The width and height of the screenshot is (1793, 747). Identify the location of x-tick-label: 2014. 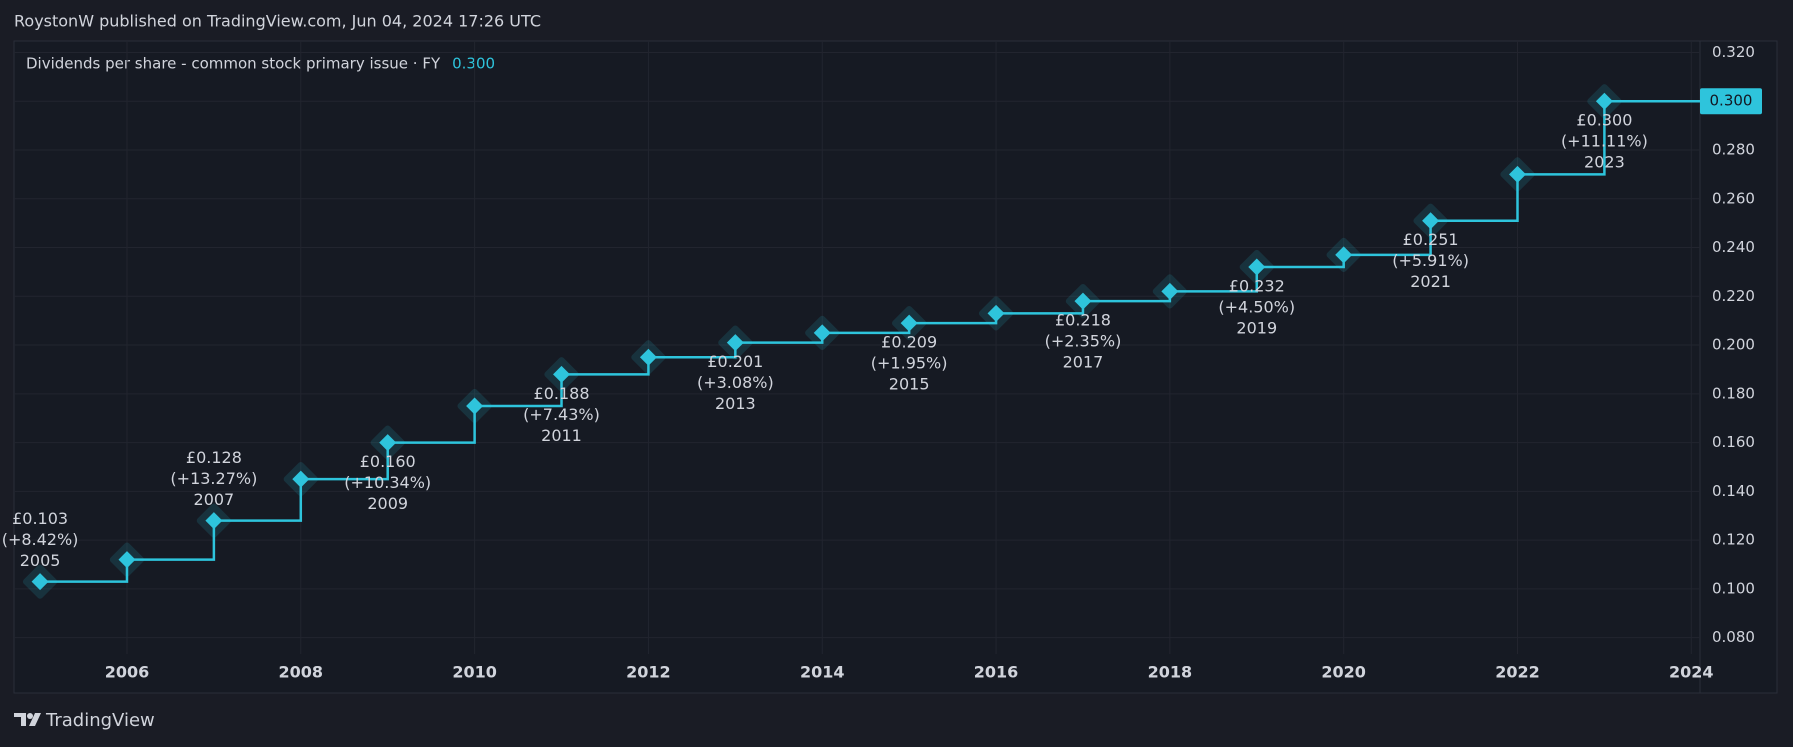
(822, 672).